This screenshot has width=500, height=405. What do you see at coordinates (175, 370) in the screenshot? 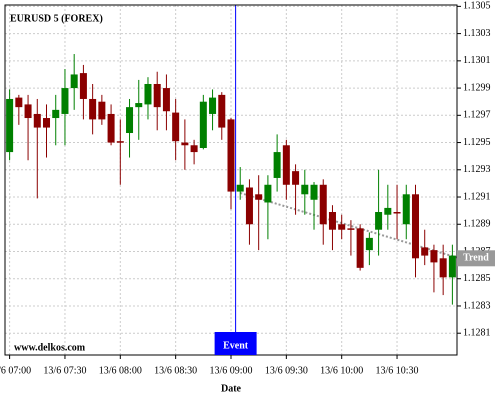
I see `x-tick-label: 13/6 08:30` at bounding box center [175, 370].